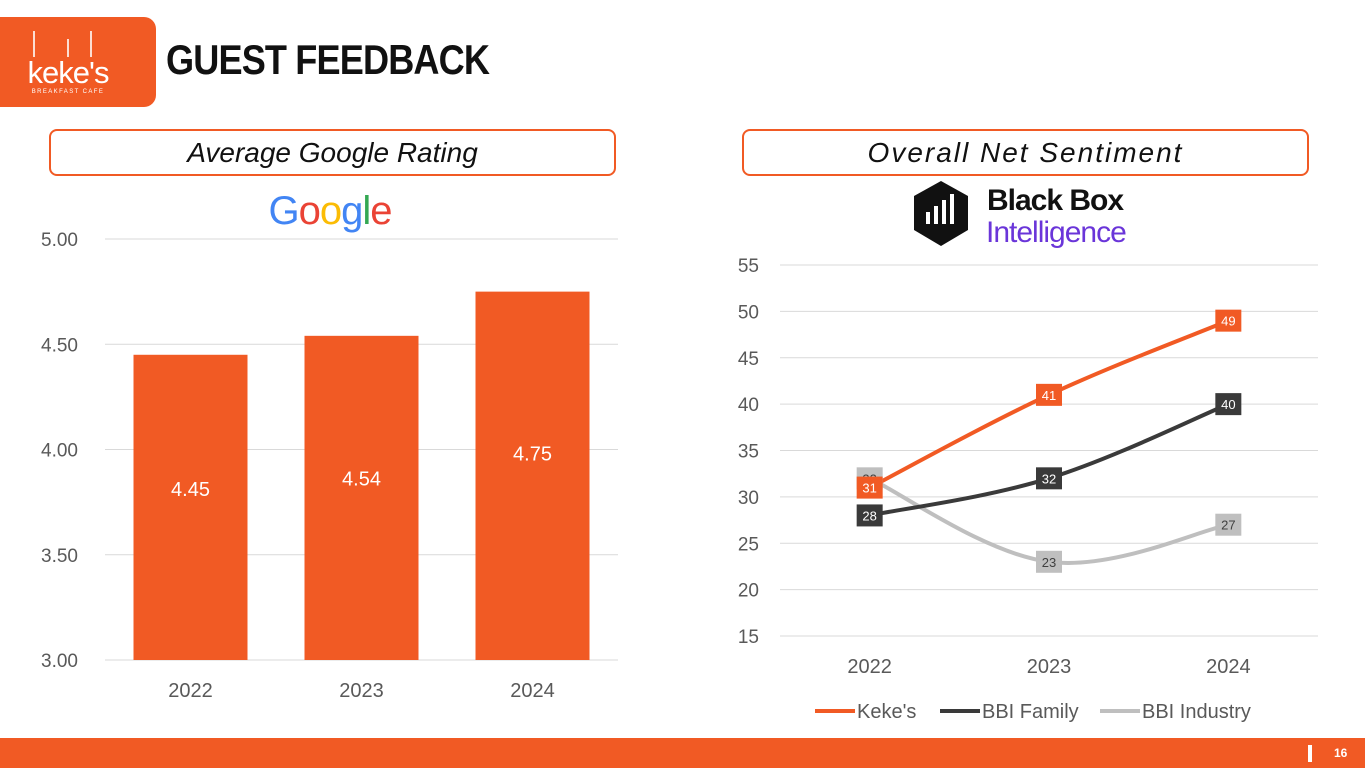 Image resolution: width=1365 pixels, height=768 pixels. I want to click on series-data-label: 32, so click(1049, 478).